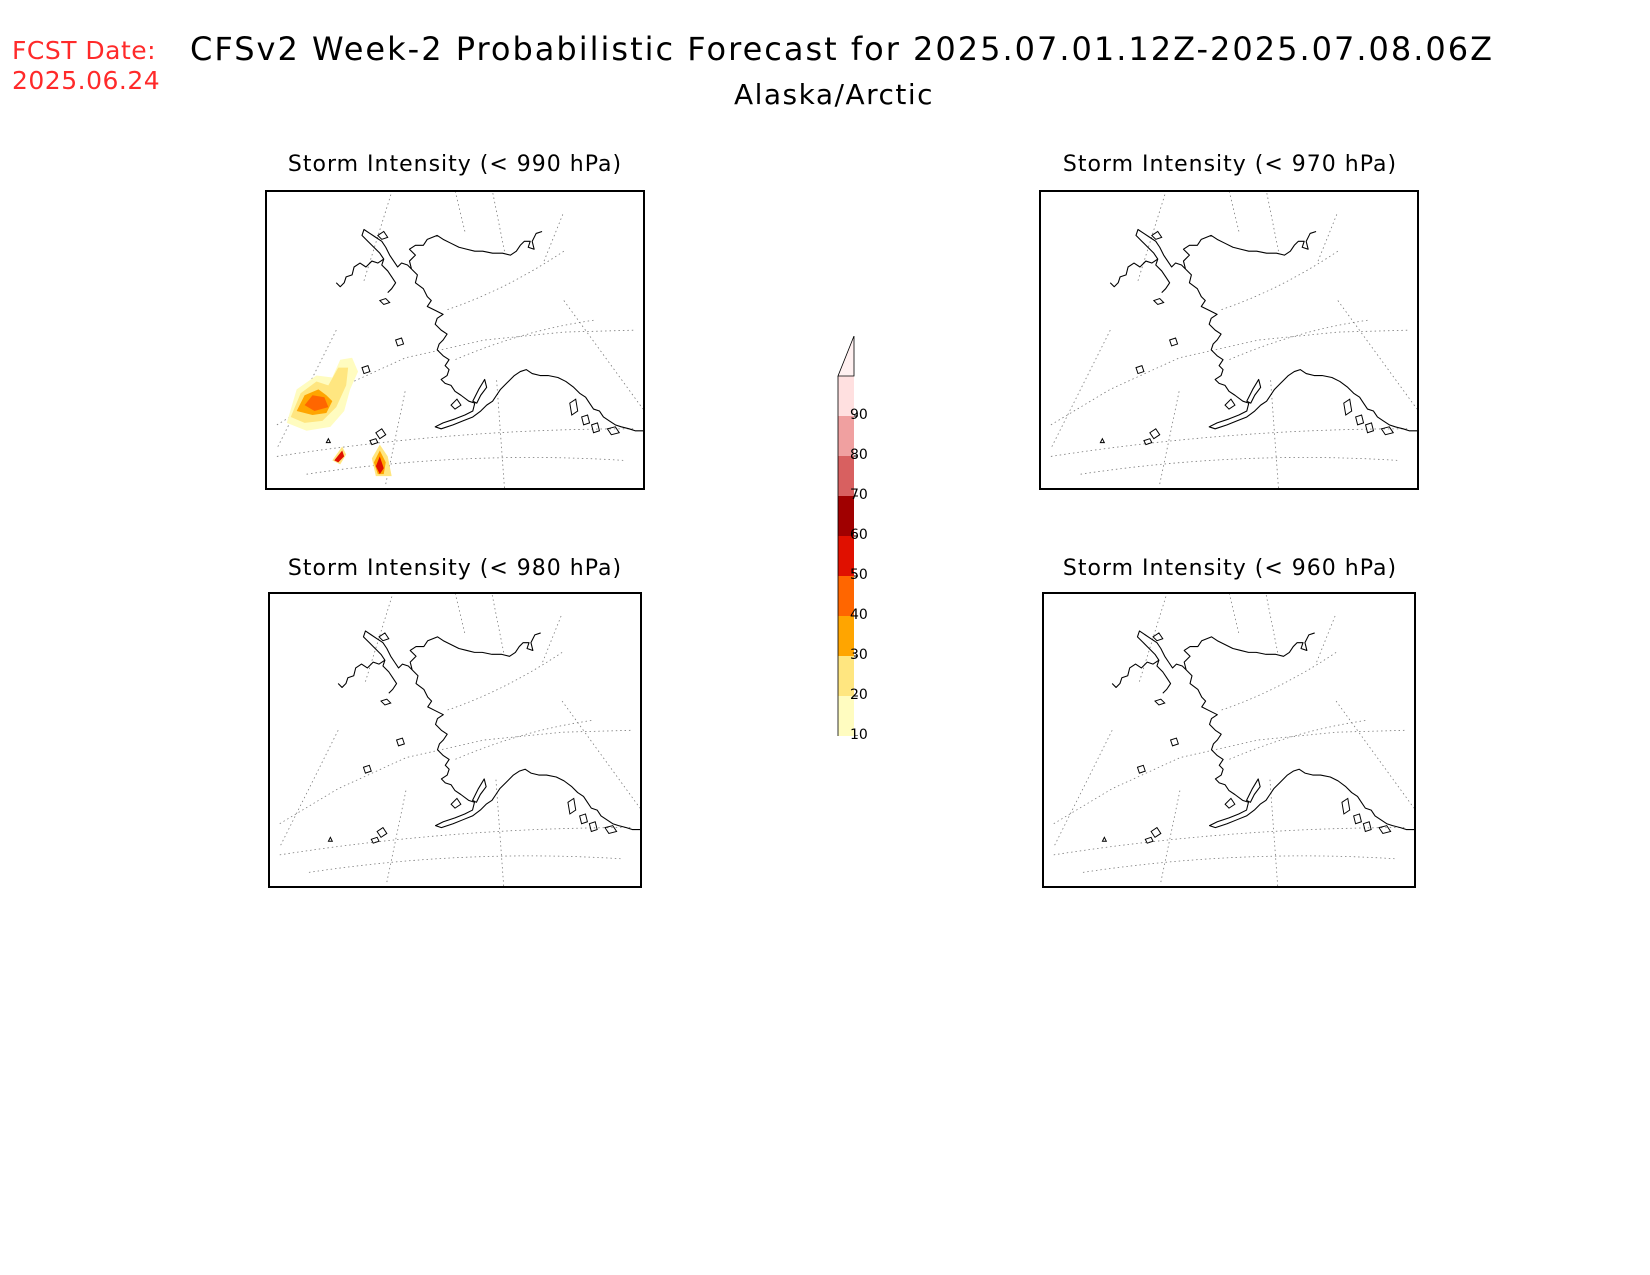  I want to click on colorbar-label-70: 70, so click(859, 495).